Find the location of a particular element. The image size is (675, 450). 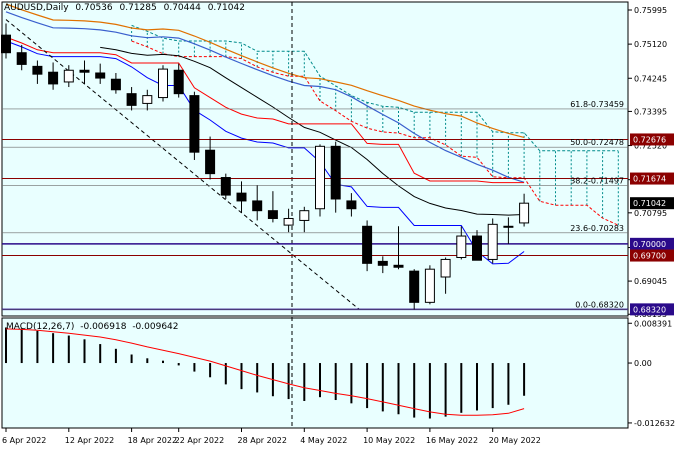

open-value: 0.70536 is located at coordinates (94, 8).